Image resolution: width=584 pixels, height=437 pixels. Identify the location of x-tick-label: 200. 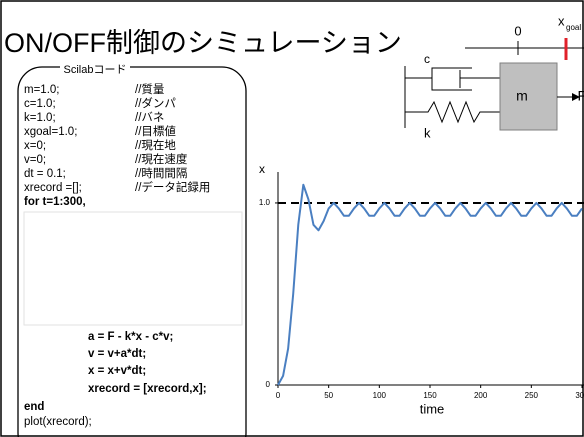
(481, 395).